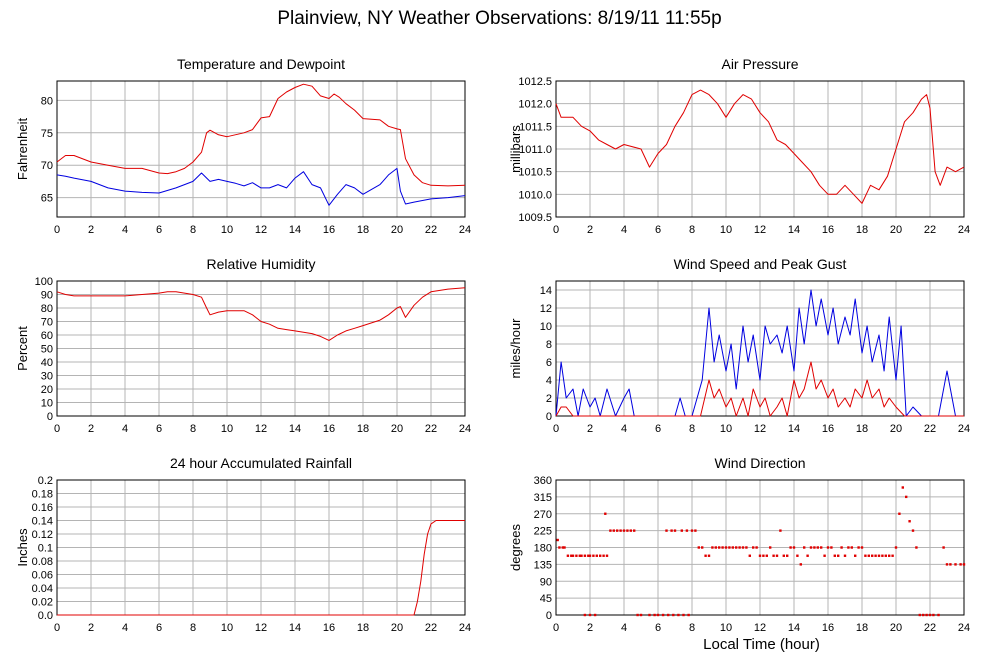  Describe the element at coordinates (549, 399) in the screenshot. I see `y-tick-label: 2` at that location.